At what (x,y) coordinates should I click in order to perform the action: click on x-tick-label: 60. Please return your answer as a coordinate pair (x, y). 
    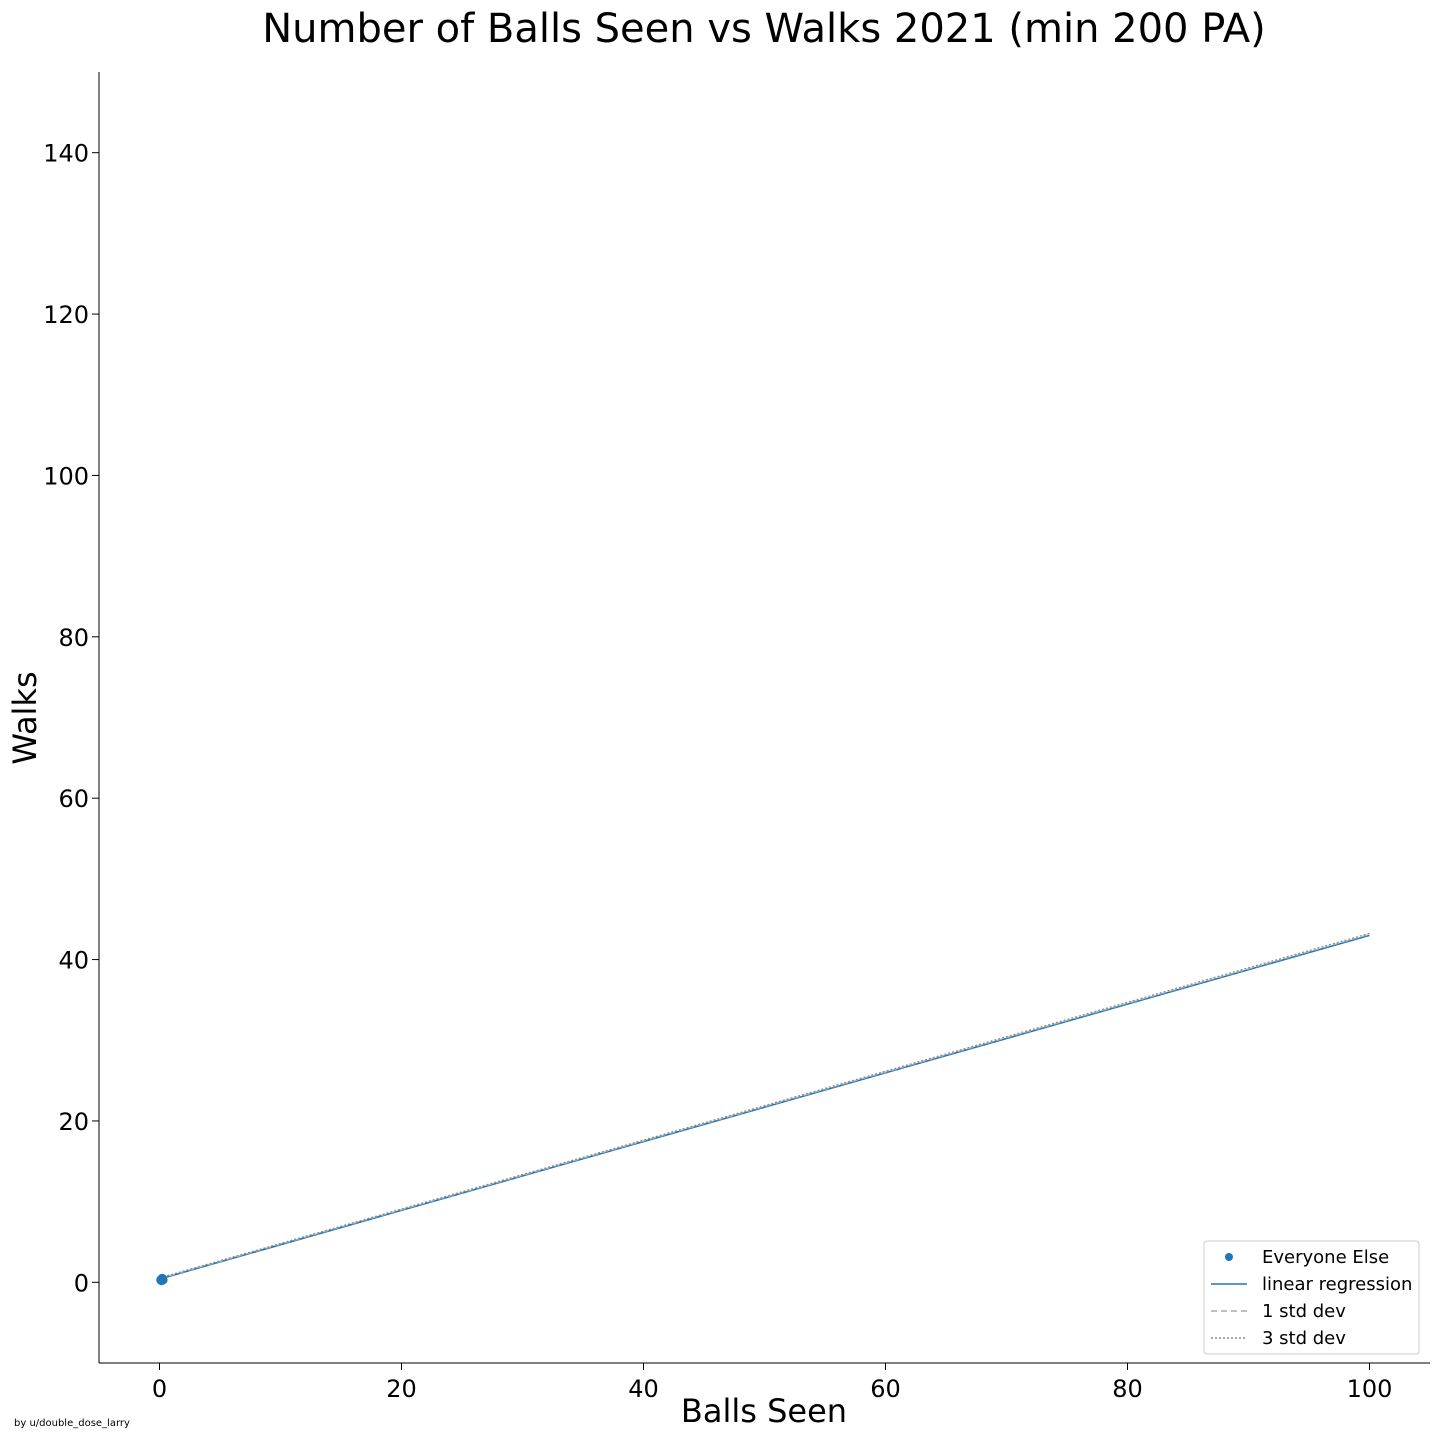
    Looking at the image, I should click on (885, 1389).